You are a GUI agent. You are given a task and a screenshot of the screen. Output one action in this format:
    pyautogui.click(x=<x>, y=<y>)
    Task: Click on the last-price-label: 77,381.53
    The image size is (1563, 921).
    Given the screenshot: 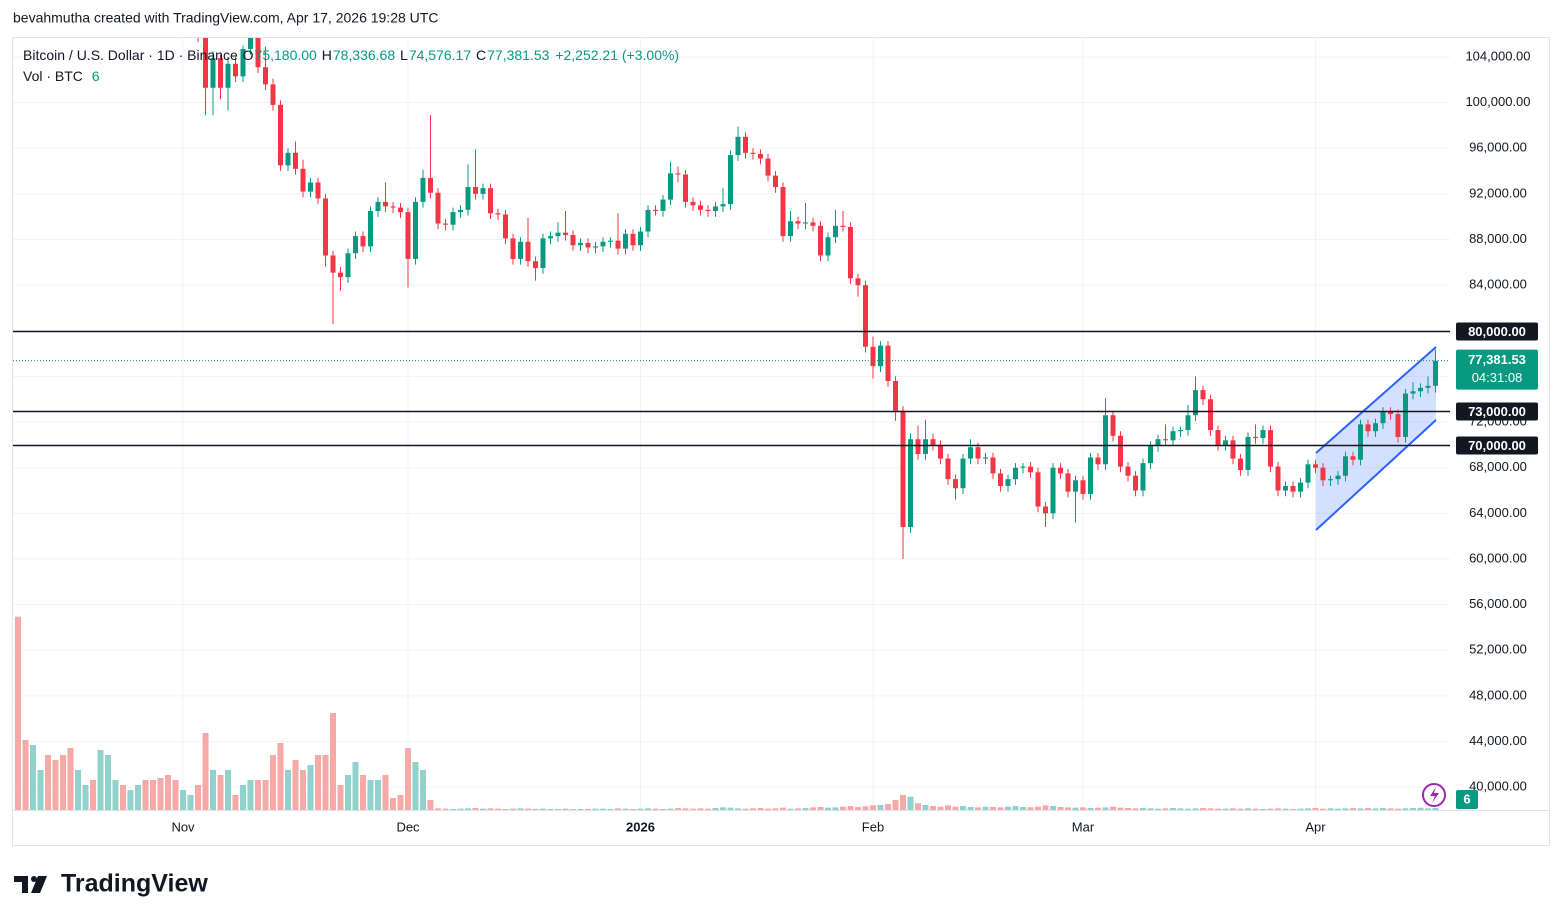 What is the action you would take?
    pyautogui.click(x=1497, y=359)
    